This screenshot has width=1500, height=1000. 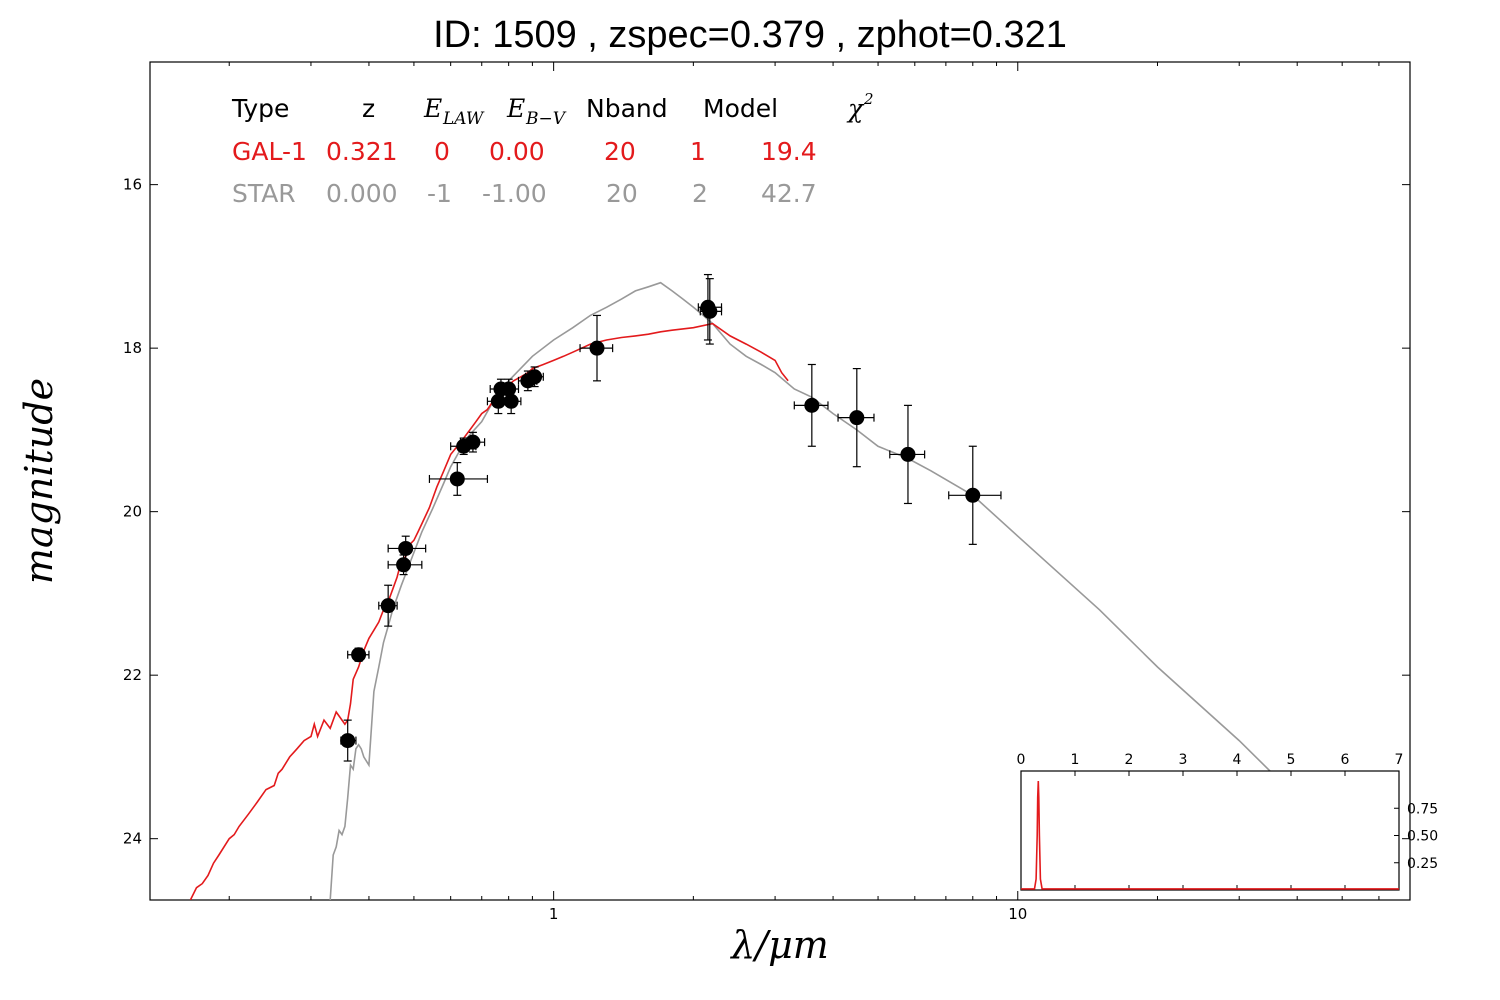 What do you see at coordinates (463, 119) in the screenshot?
I see `table-header-elaw-sub: LAW` at bounding box center [463, 119].